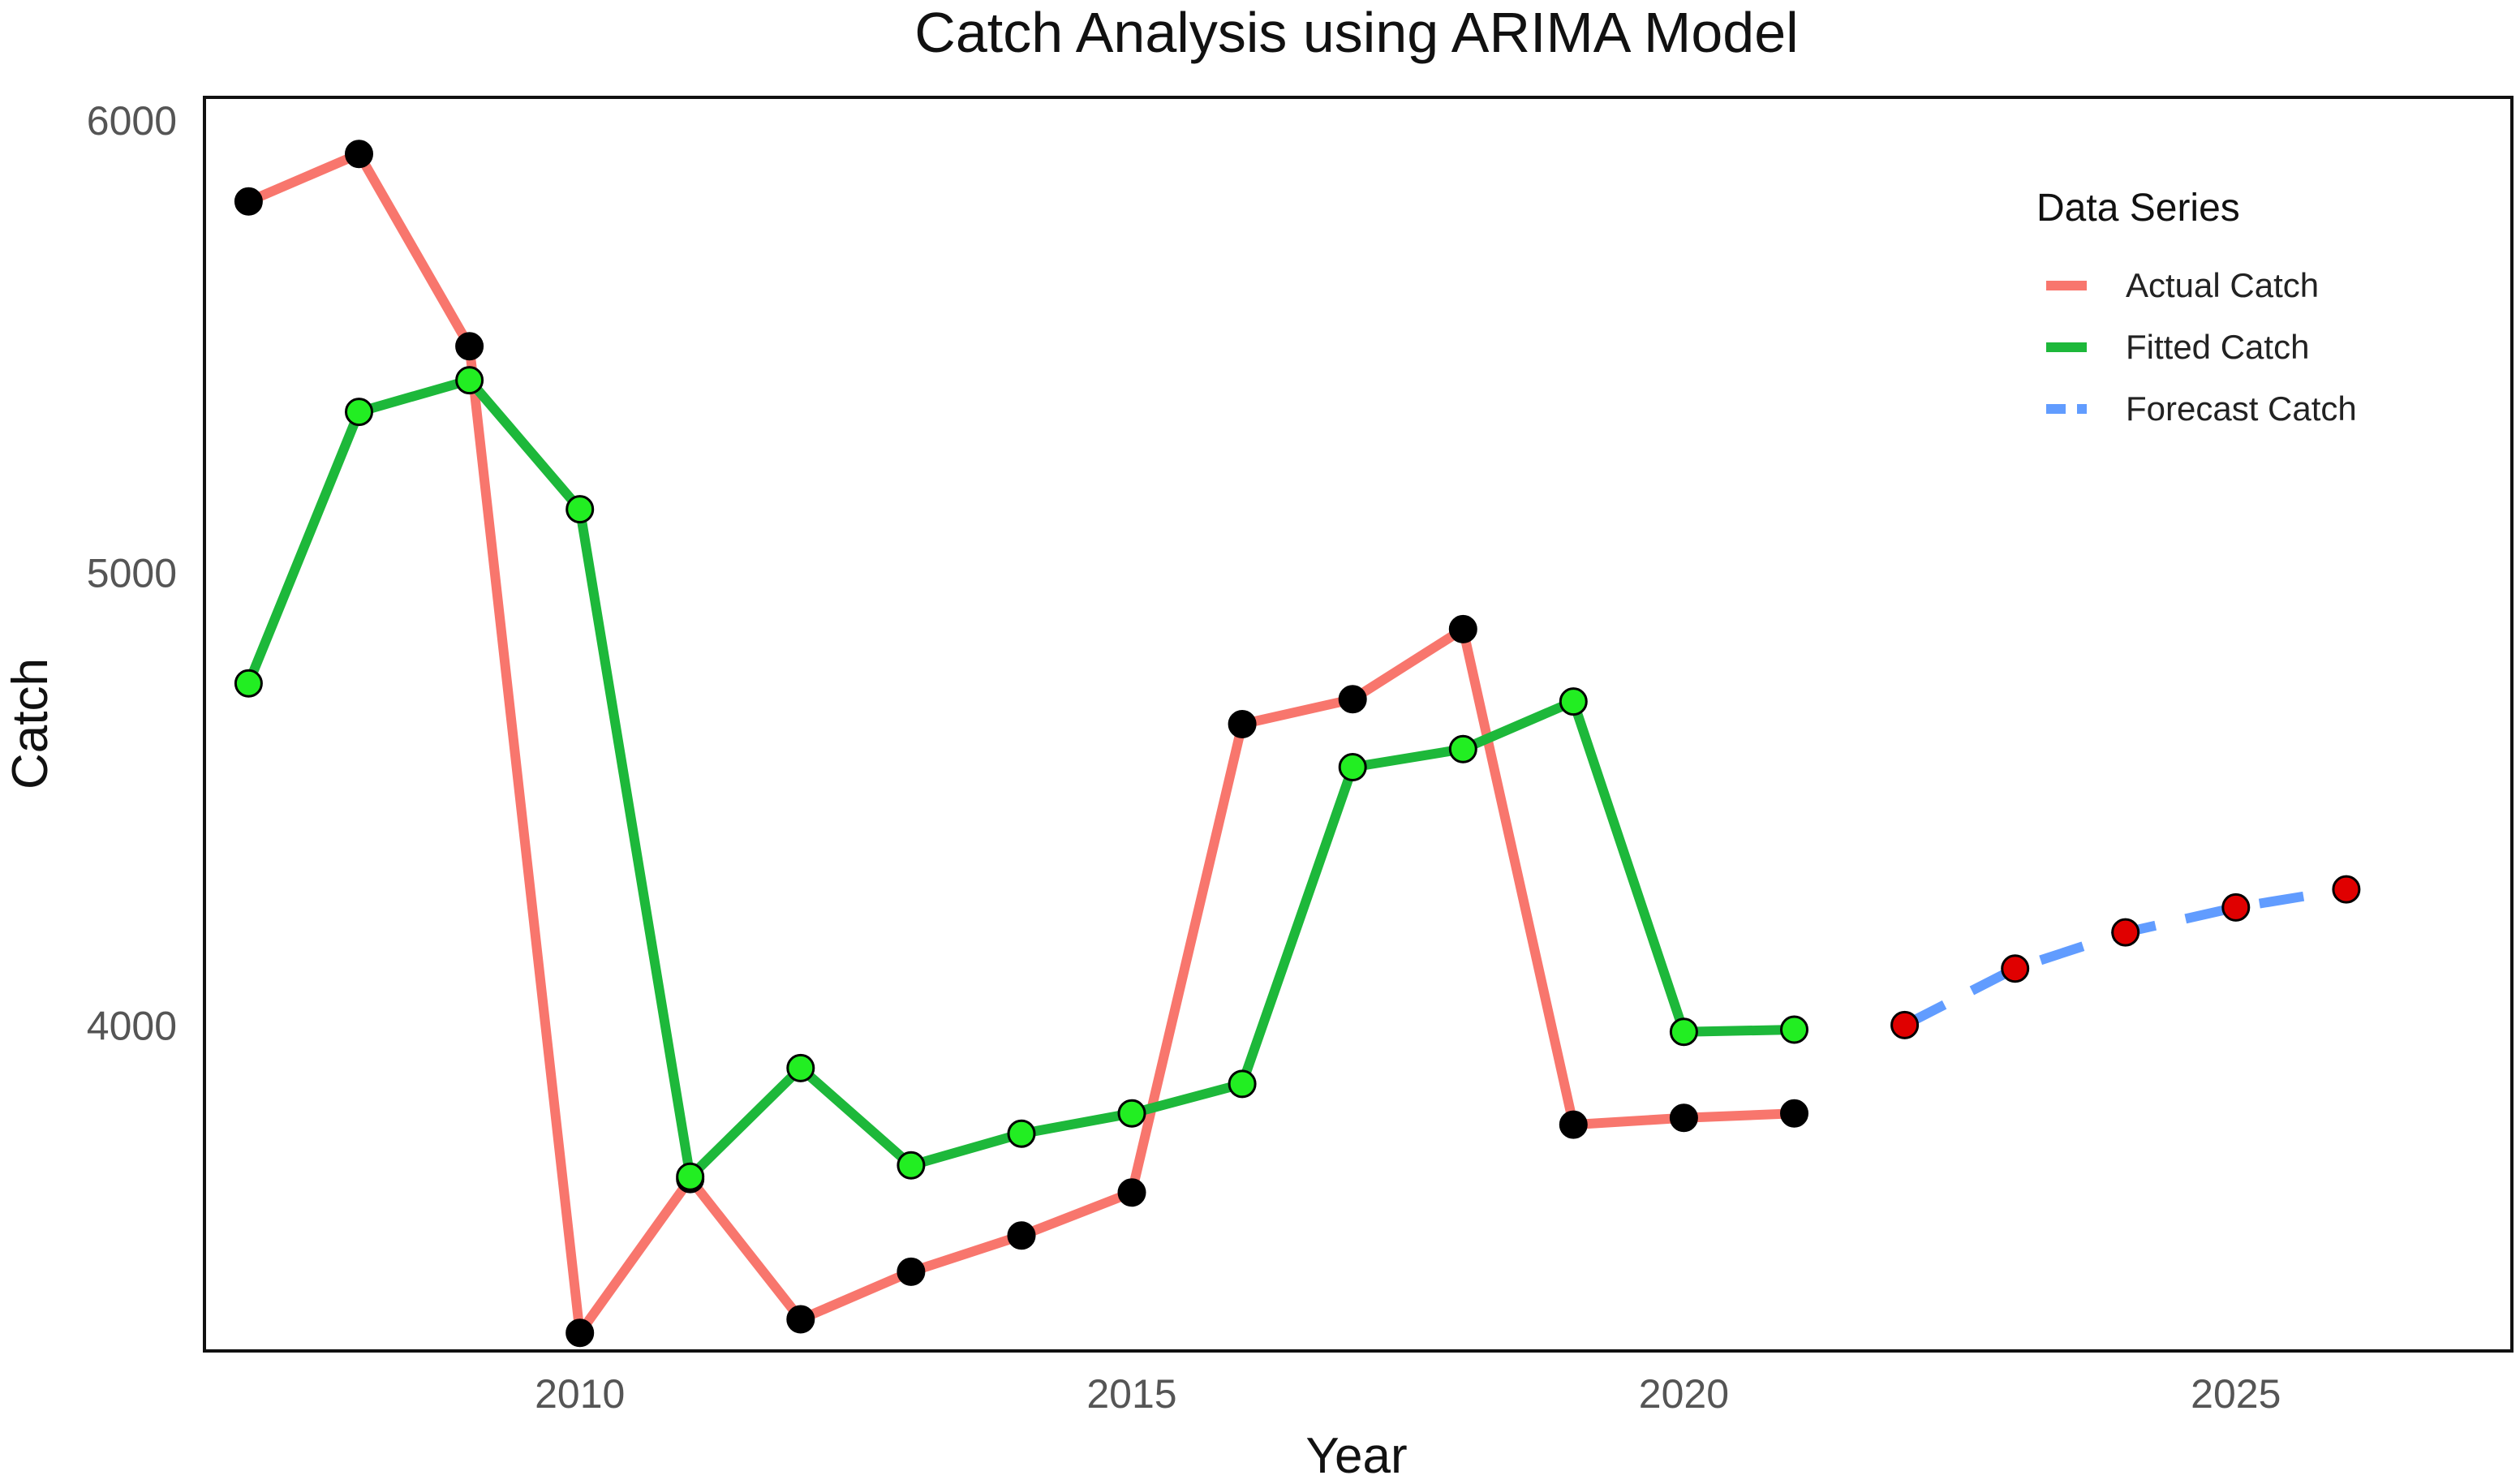 The width and height of the screenshot is (2520, 1484). What do you see at coordinates (2241, 409) in the screenshot?
I see `forecast-catch-legend-label: Forecast Catch` at bounding box center [2241, 409].